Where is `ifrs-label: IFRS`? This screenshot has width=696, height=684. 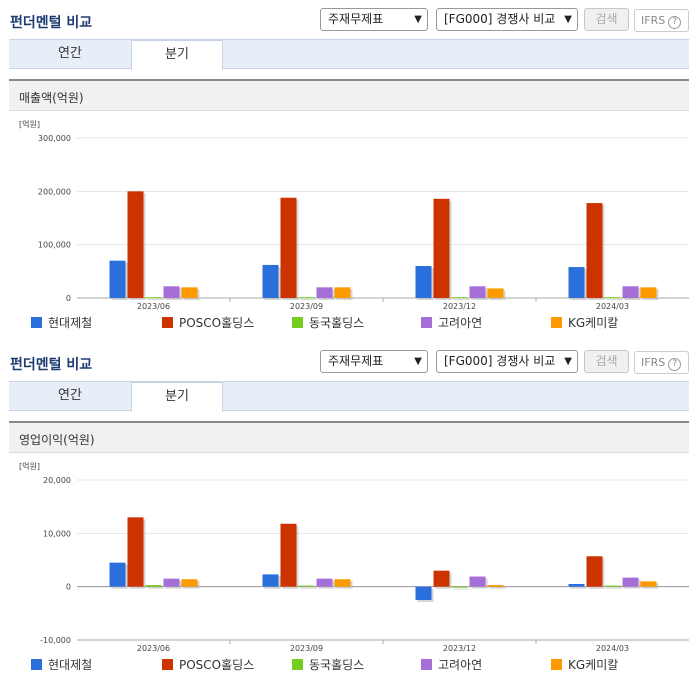
ifrs-label: IFRS is located at coordinates (653, 20).